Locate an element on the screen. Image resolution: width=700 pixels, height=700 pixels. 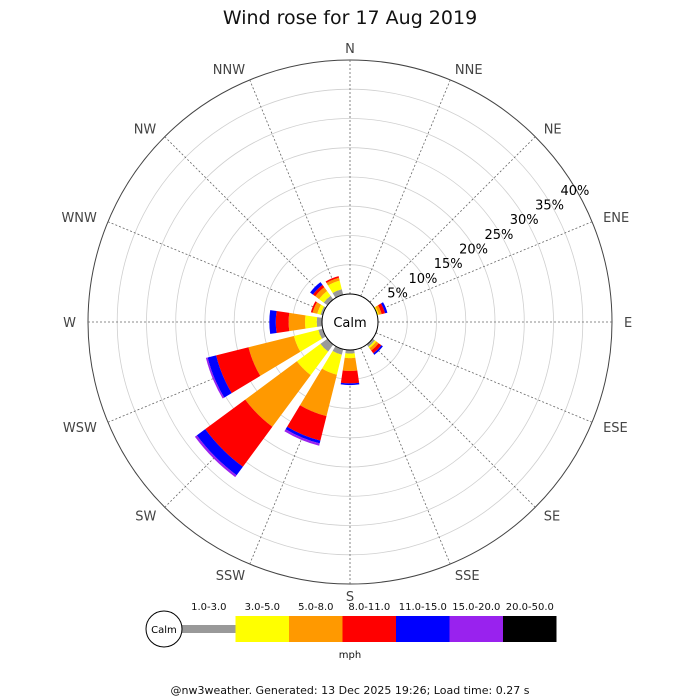
radial-tick-label: 35% is located at coordinates (549, 206).